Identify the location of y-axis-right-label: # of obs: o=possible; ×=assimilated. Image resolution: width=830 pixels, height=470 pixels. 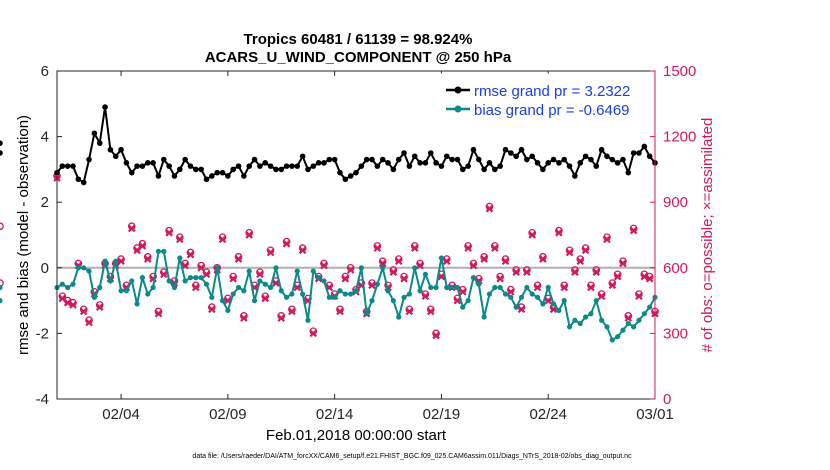
(707, 235).